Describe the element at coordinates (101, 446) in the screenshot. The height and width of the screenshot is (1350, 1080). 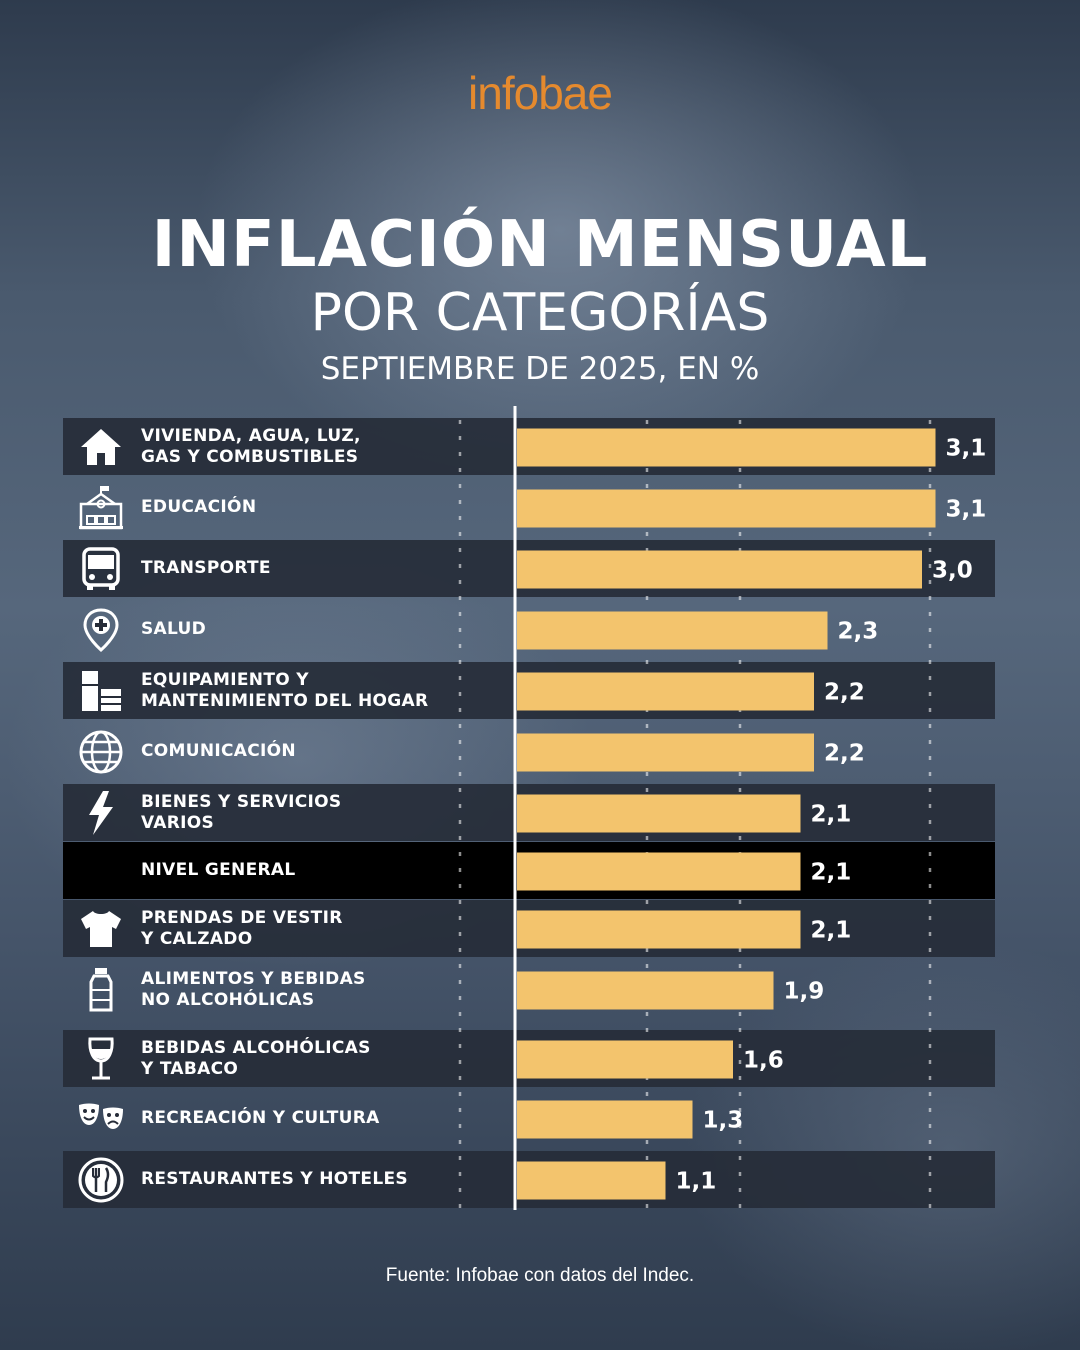
I see `house-icon` at that location.